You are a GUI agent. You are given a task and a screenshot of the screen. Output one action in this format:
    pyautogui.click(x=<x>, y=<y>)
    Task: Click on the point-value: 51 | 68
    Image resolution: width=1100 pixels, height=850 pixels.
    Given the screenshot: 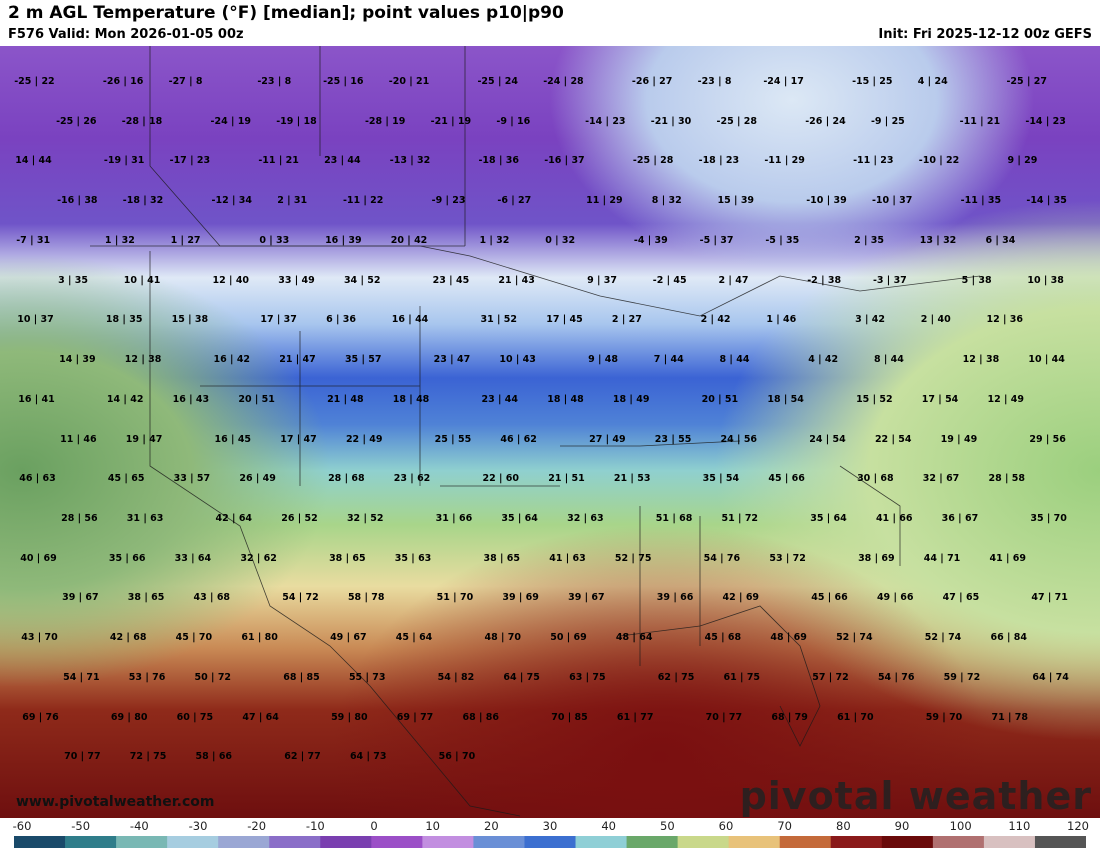 What is the action you would take?
    pyautogui.click(x=674, y=518)
    